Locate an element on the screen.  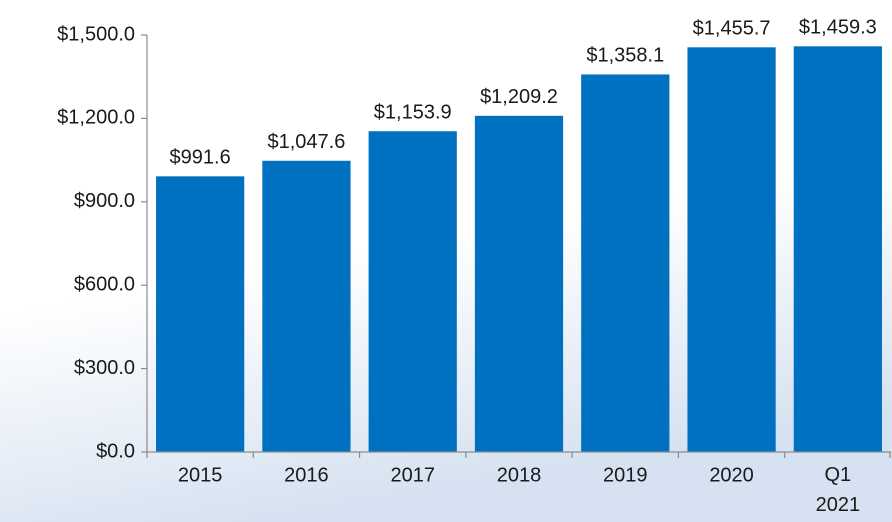
x-tick-label: 2016 is located at coordinates (306, 475).